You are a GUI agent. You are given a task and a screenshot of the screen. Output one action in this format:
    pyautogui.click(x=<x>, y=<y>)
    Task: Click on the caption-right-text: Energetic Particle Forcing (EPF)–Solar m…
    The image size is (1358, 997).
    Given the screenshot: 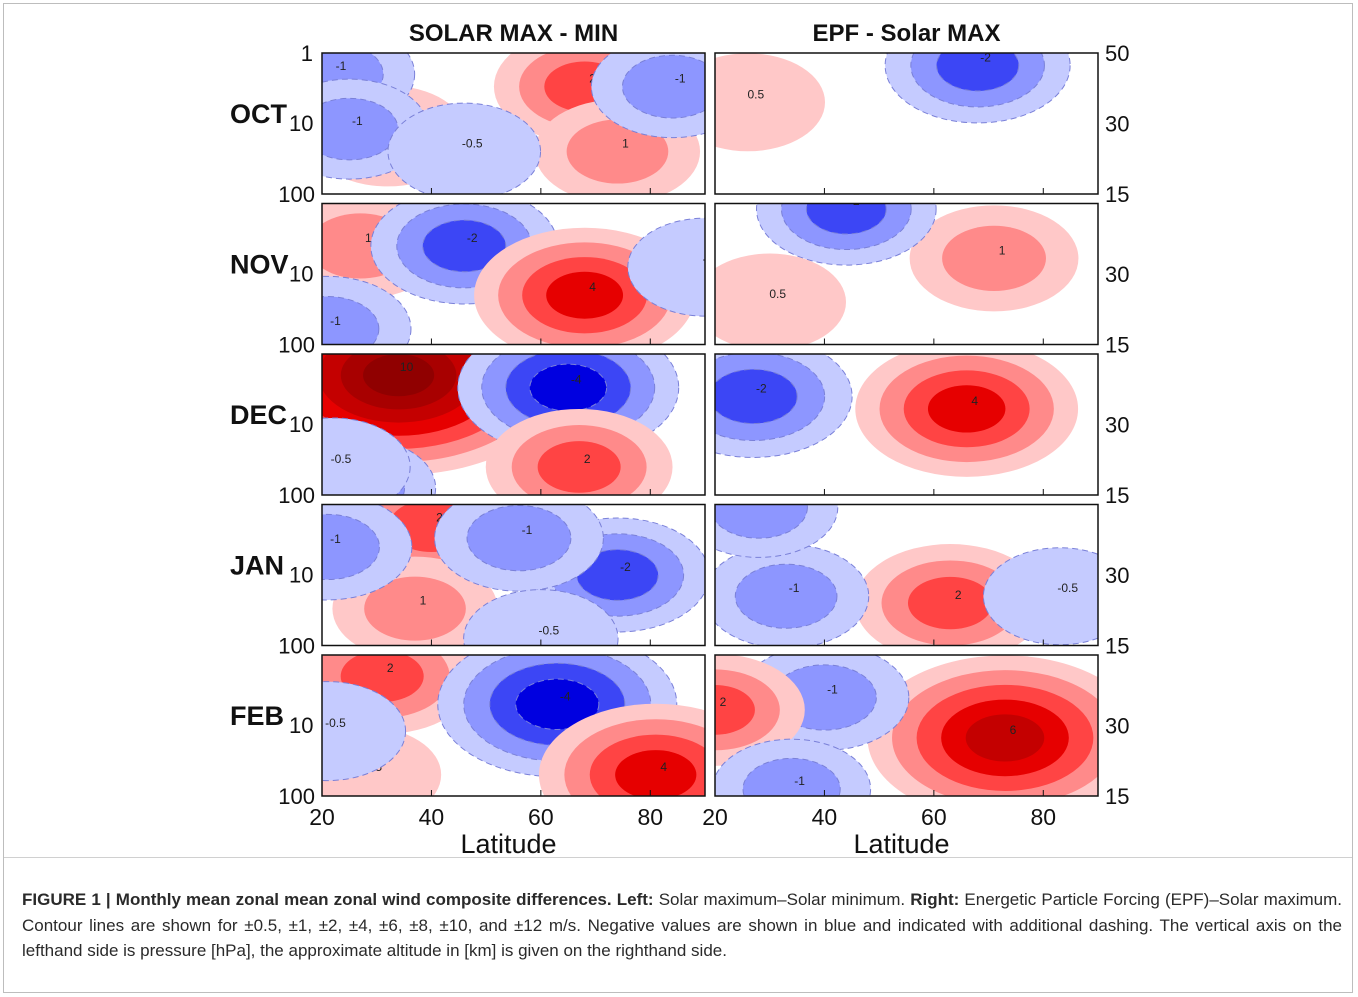 What is the action you would take?
    pyautogui.click(x=682, y=925)
    